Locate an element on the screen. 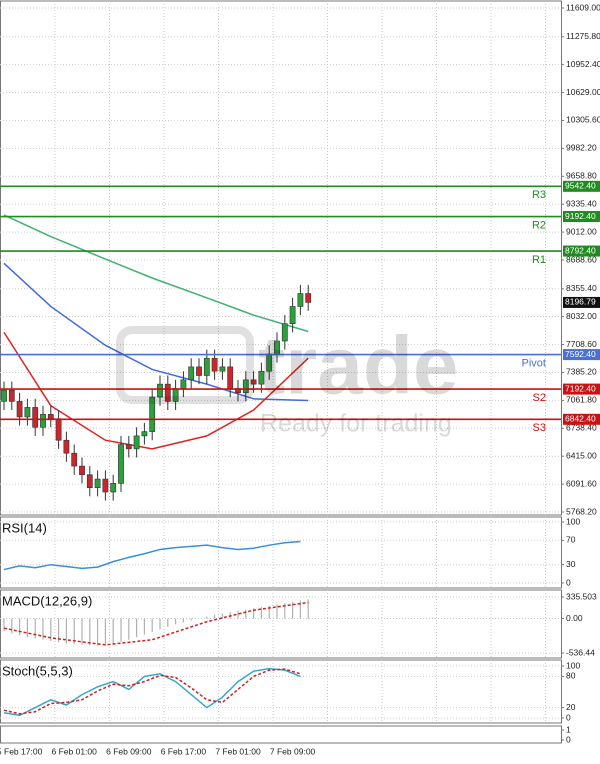 Image resolution: width=600 pixels, height=764 pixels. y-tick-label: 10952.40 is located at coordinates (583, 64).